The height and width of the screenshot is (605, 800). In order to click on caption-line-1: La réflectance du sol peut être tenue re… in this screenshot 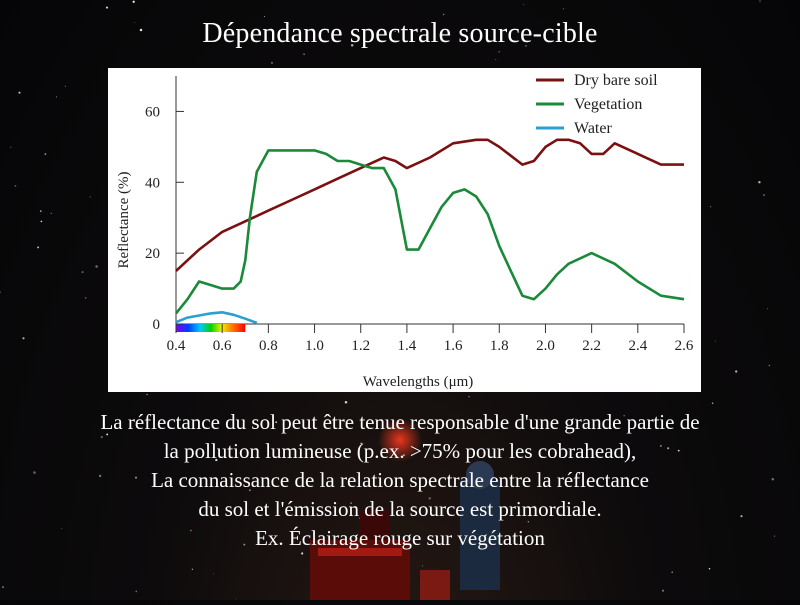, I will do `click(400, 422)`.